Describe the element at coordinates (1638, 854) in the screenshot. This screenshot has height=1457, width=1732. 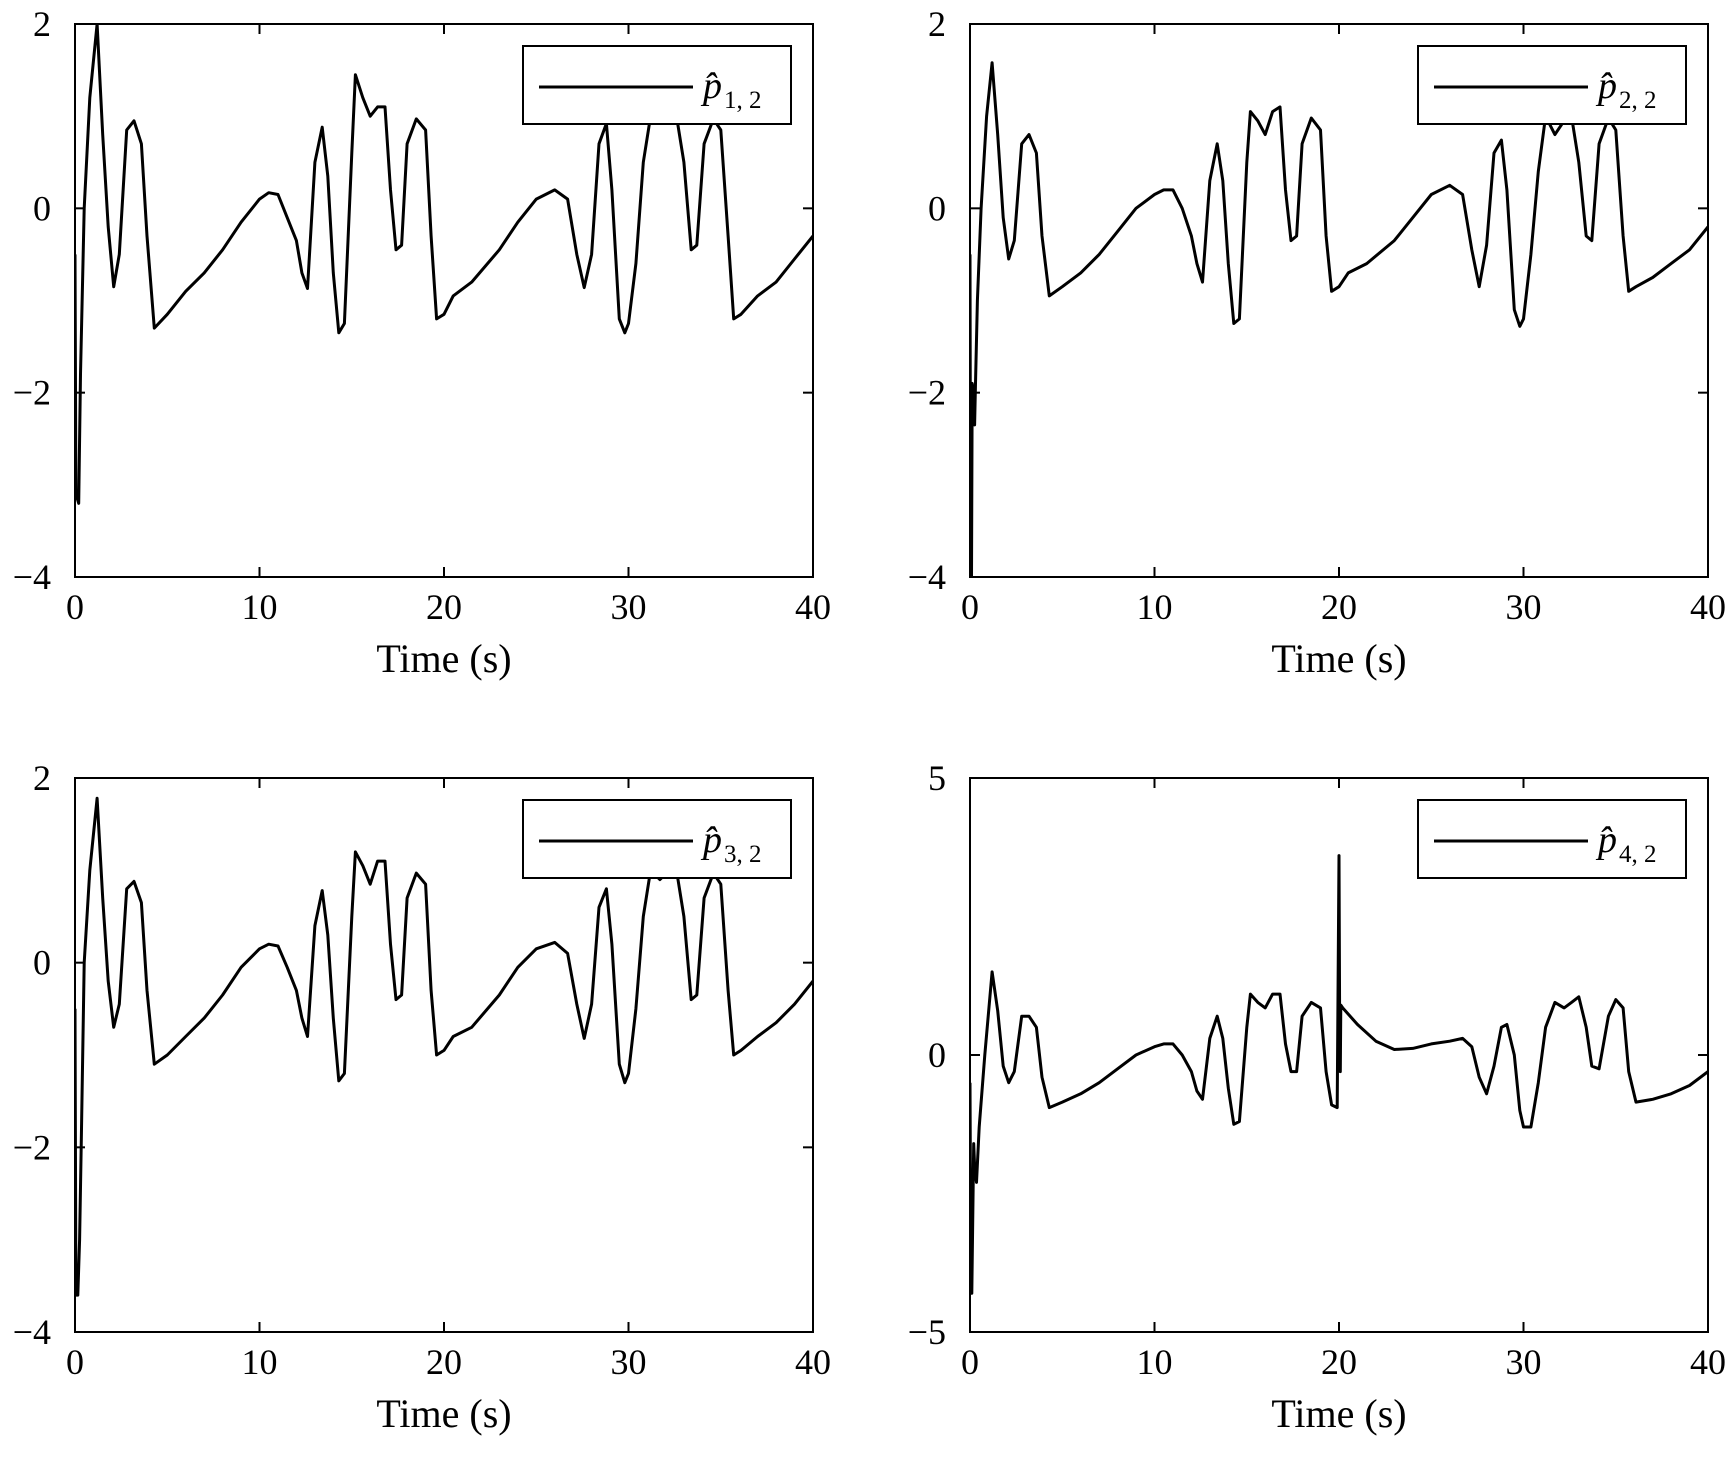
I see `legend-subscript: 4, 2` at that location.